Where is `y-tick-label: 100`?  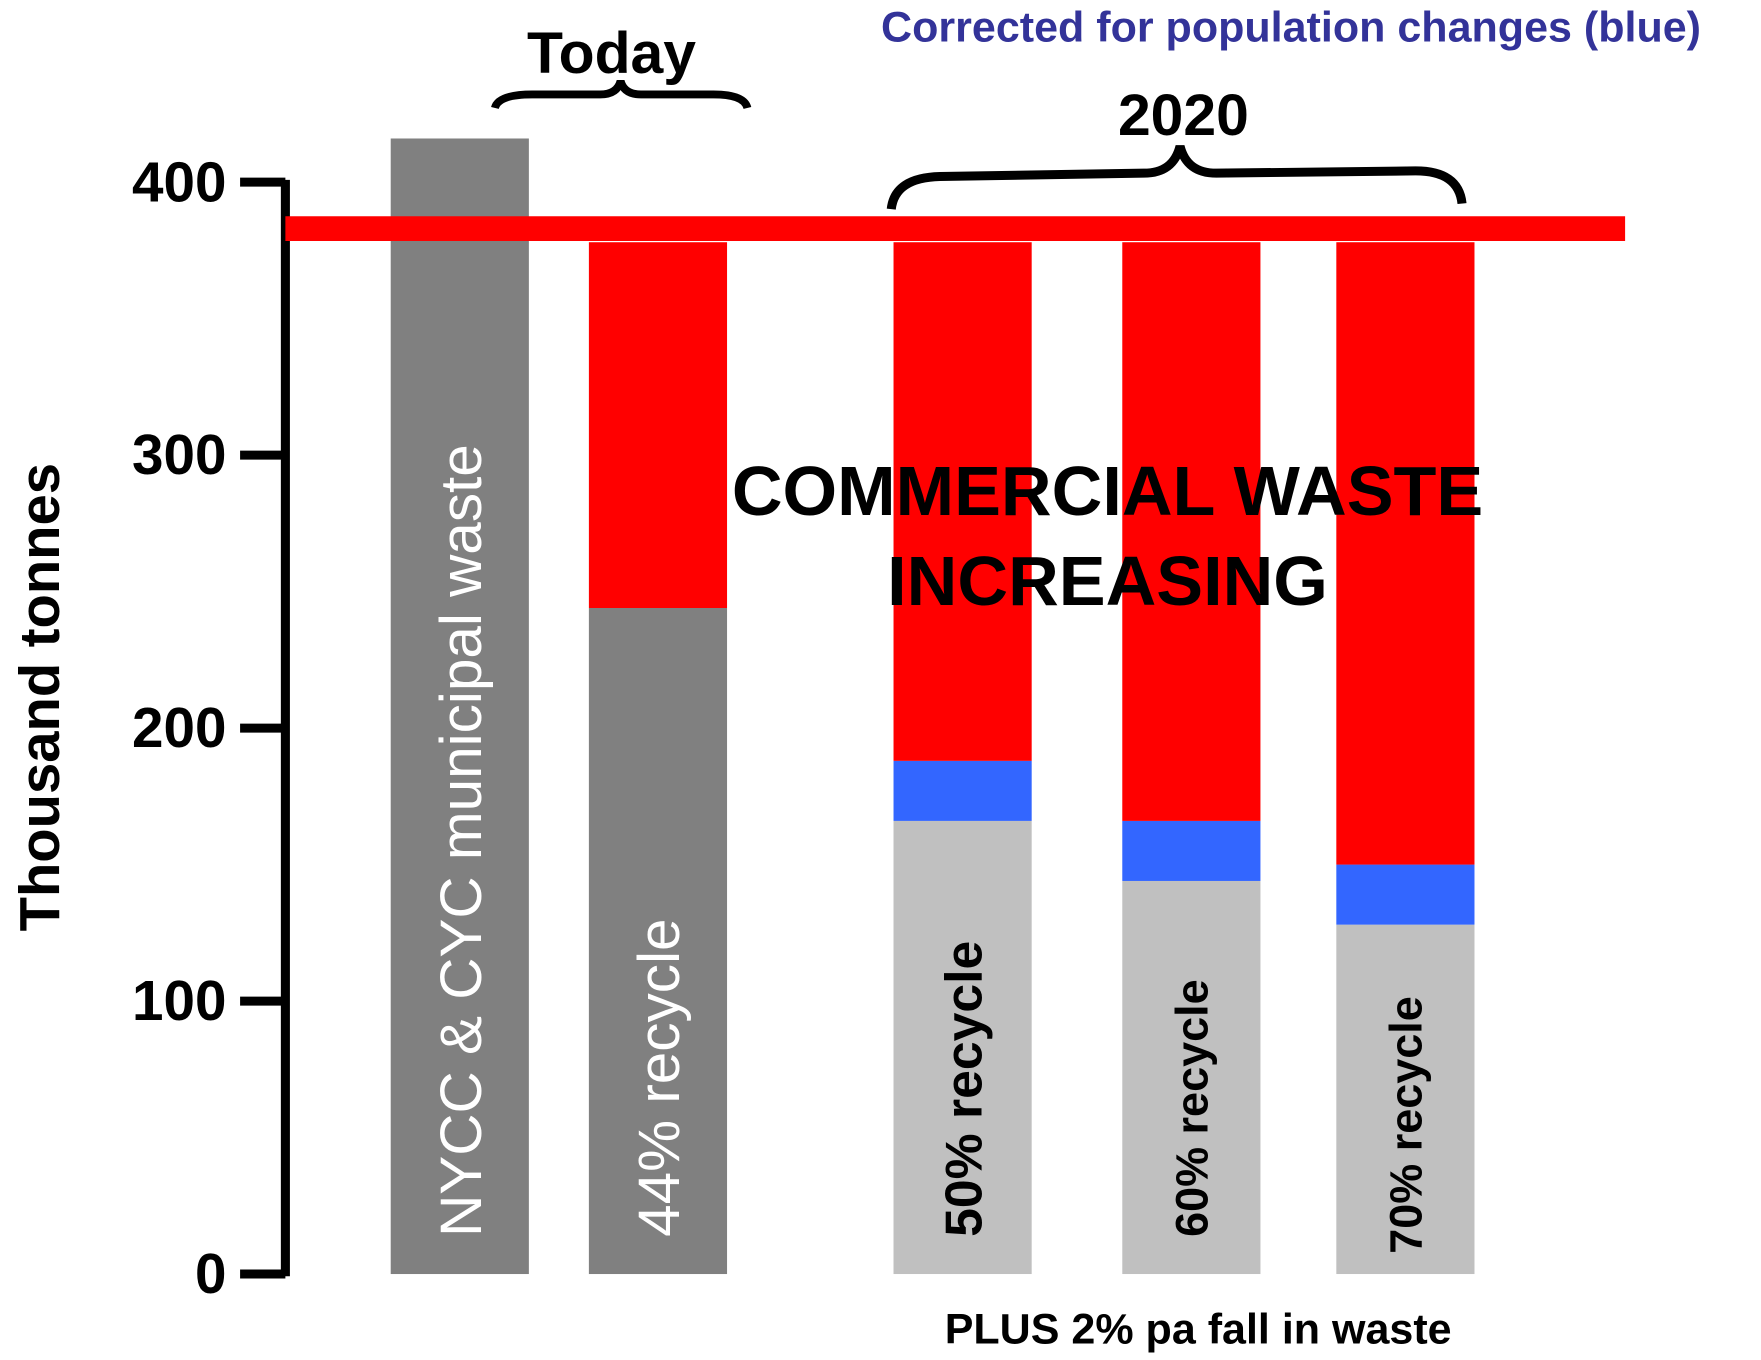
y-tick-label: 100 is located at coordinates (179, 1000).